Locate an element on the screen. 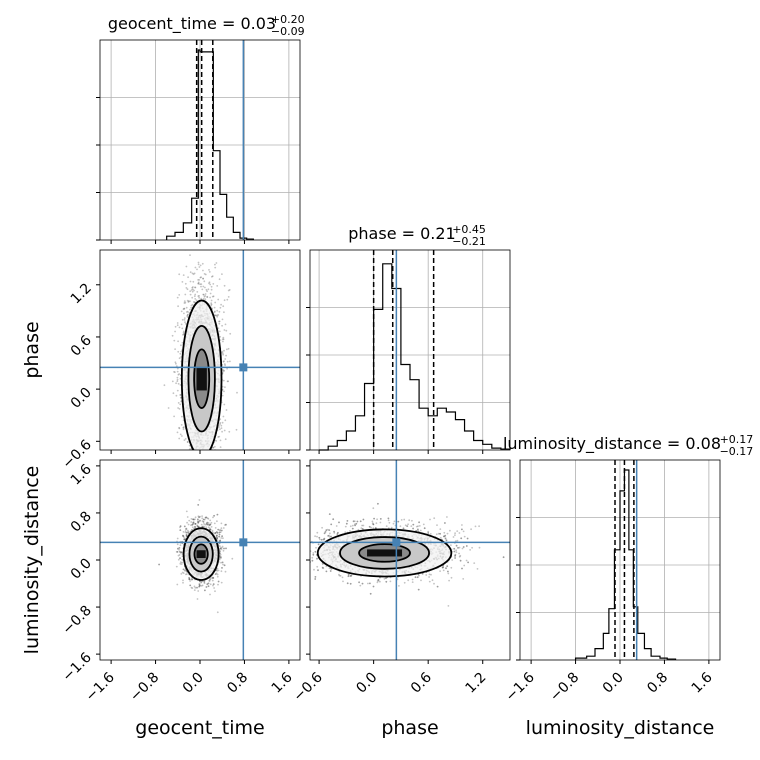  contour-line is located at coordinates (201, 374).